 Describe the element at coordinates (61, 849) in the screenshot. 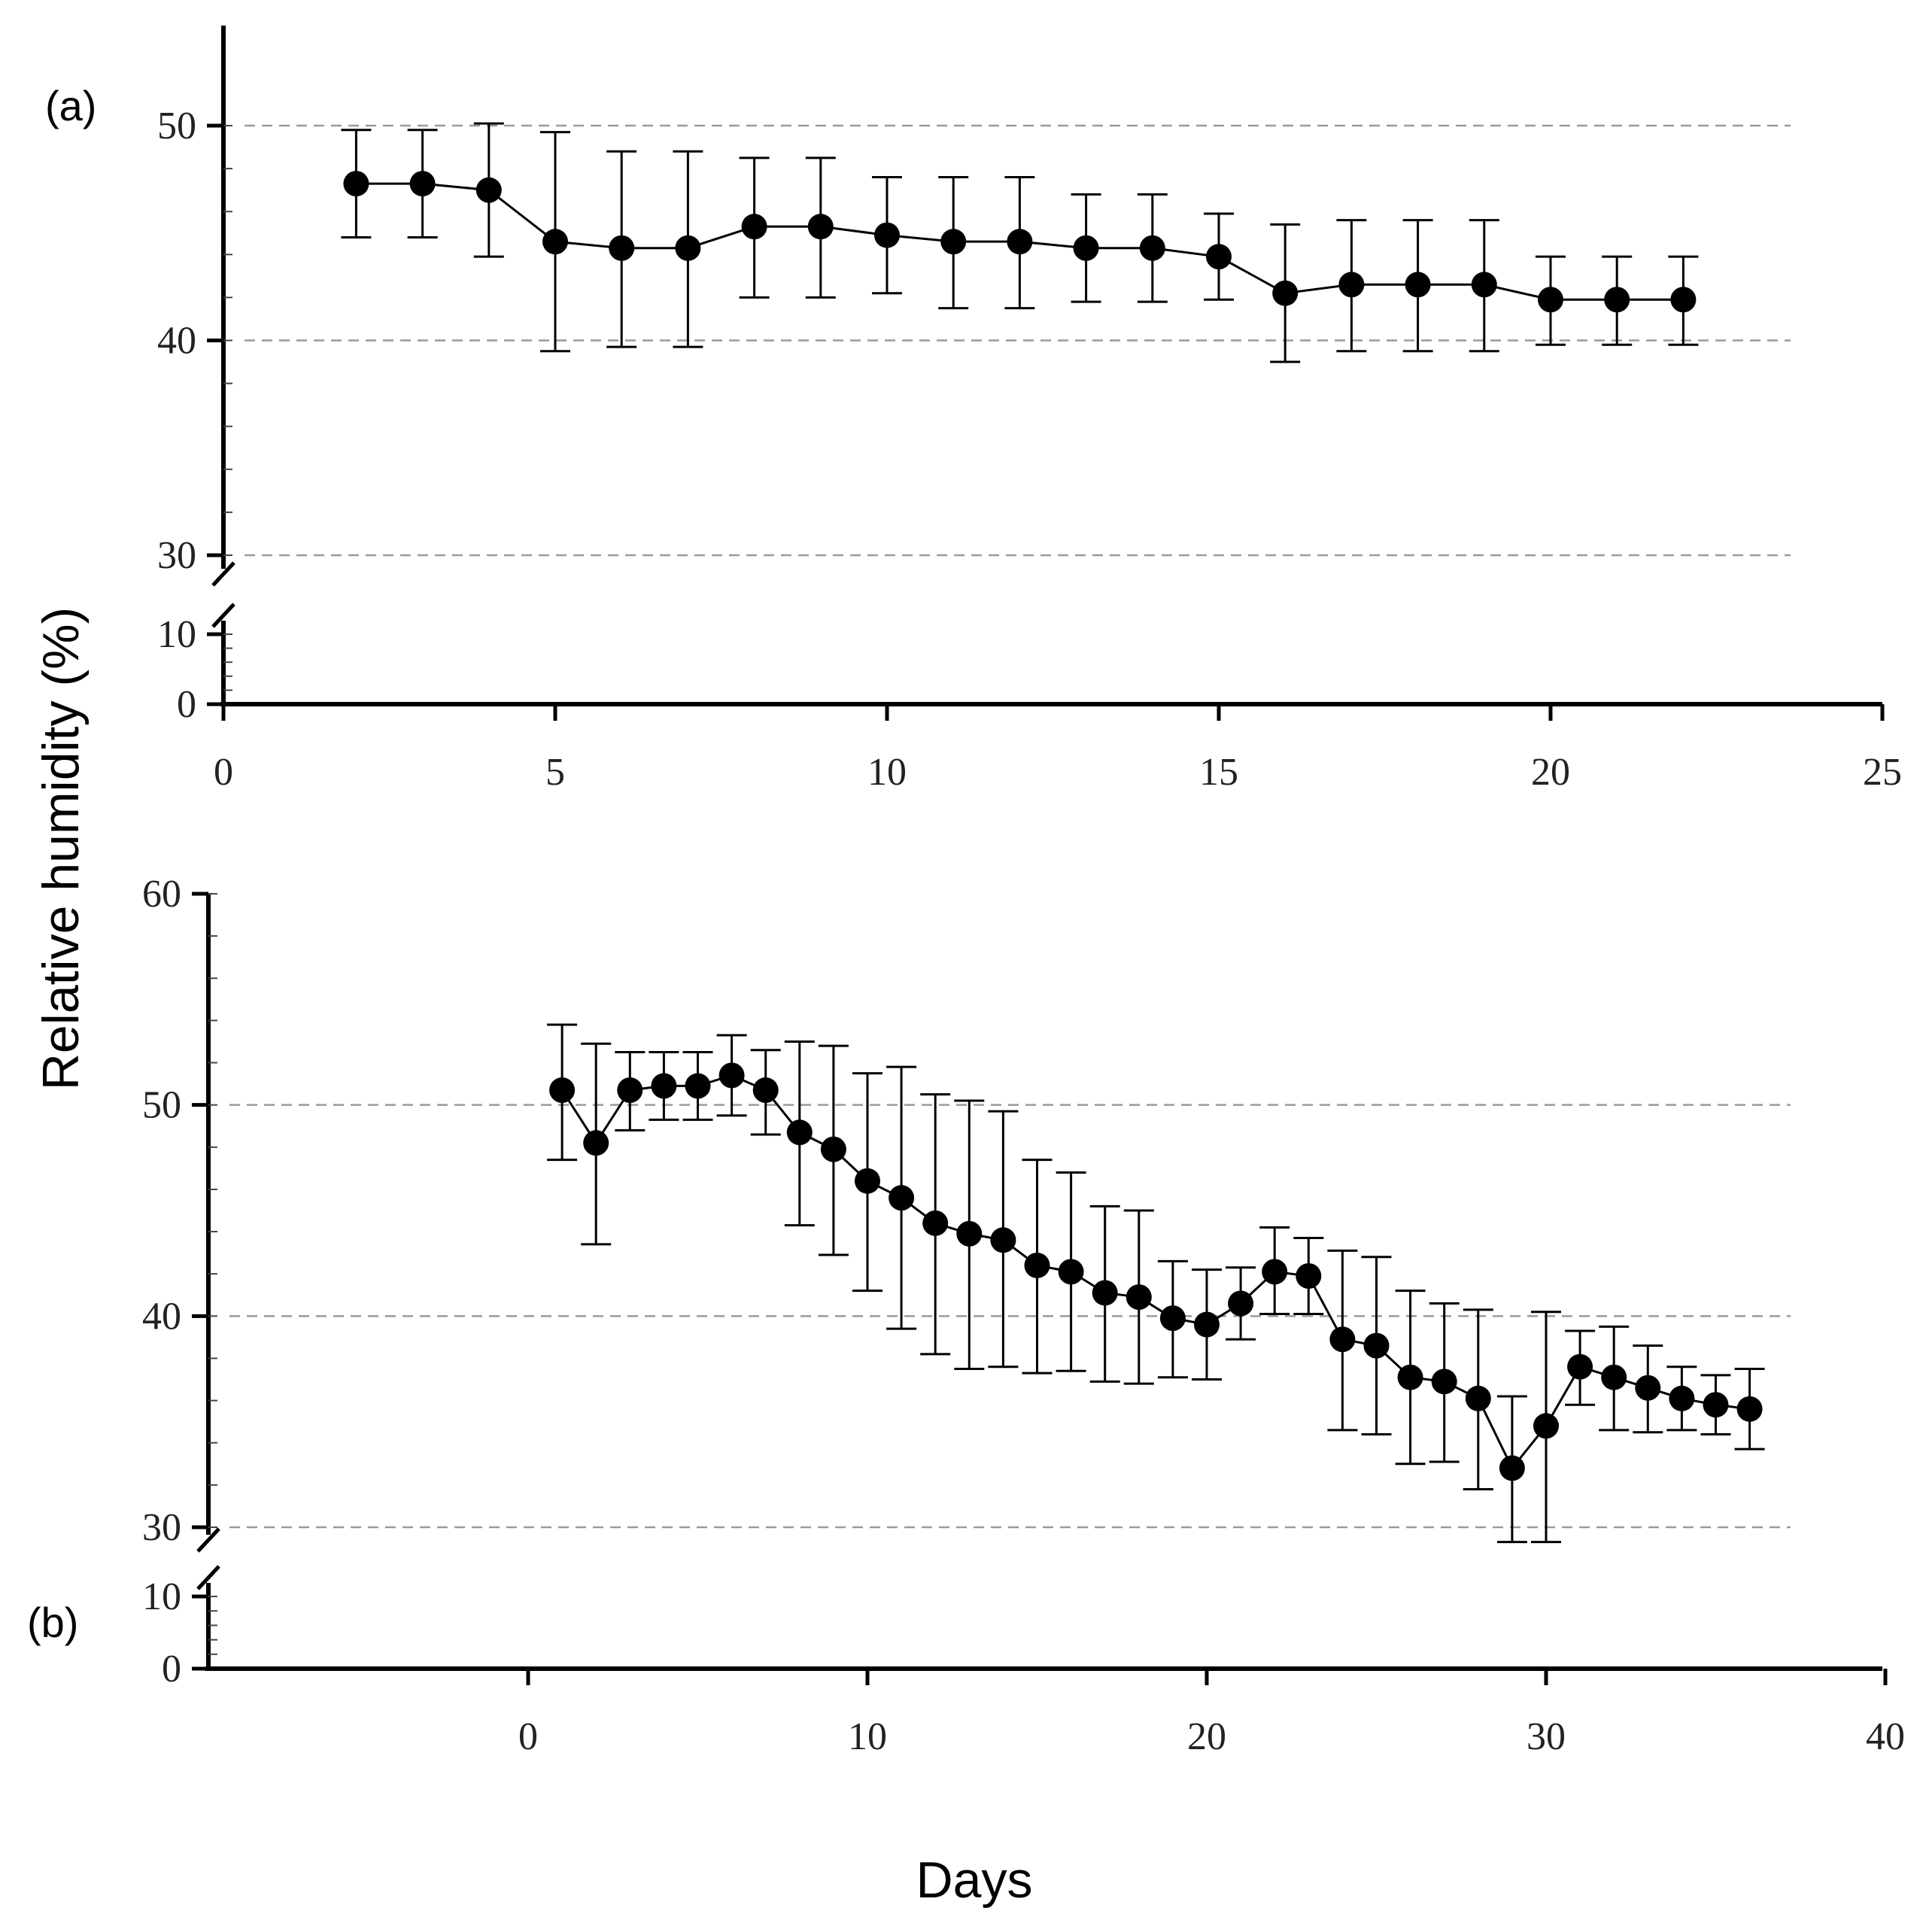

I see `y-axis-title: Relative humidity (%)` at that location.